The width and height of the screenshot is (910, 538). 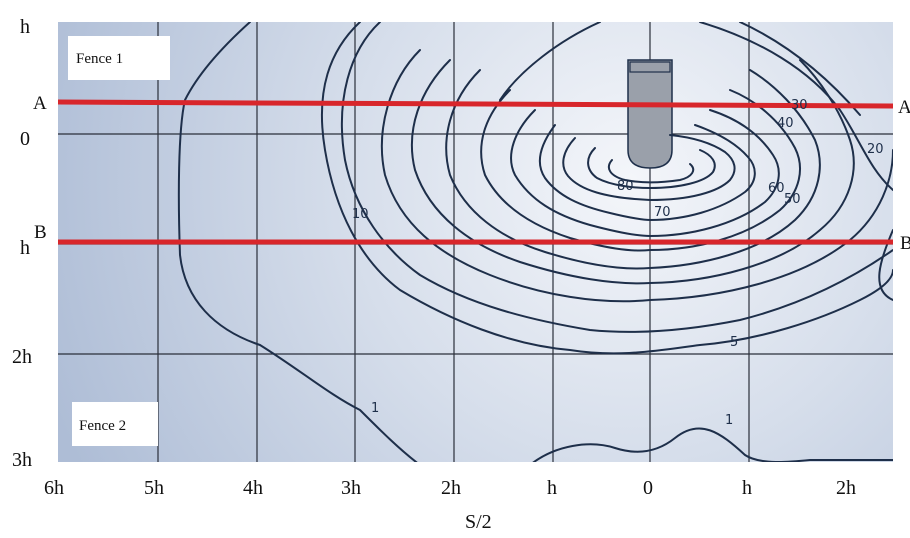 What do you see at coordinates (734, 342) in the screenshot?
I see `contour-label-5: 5` at bounding box center [734, 342].